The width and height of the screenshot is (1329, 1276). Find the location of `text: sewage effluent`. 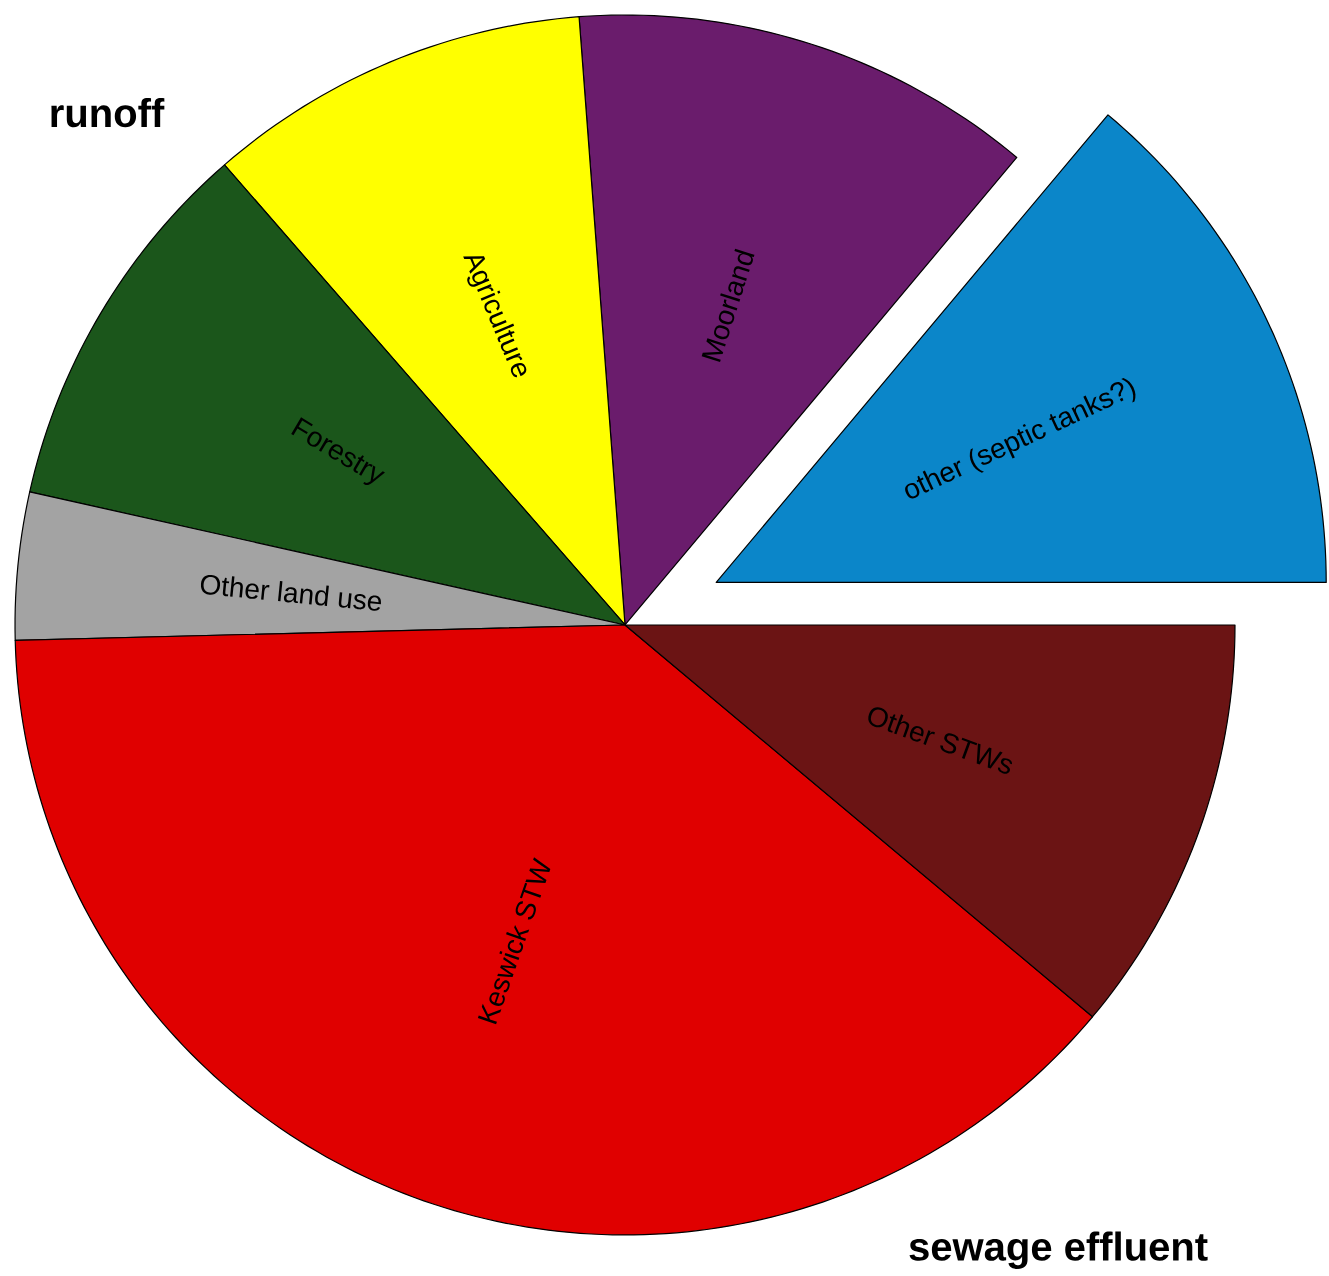

text: sewage effluent is located at coordinates (1058, 1250).